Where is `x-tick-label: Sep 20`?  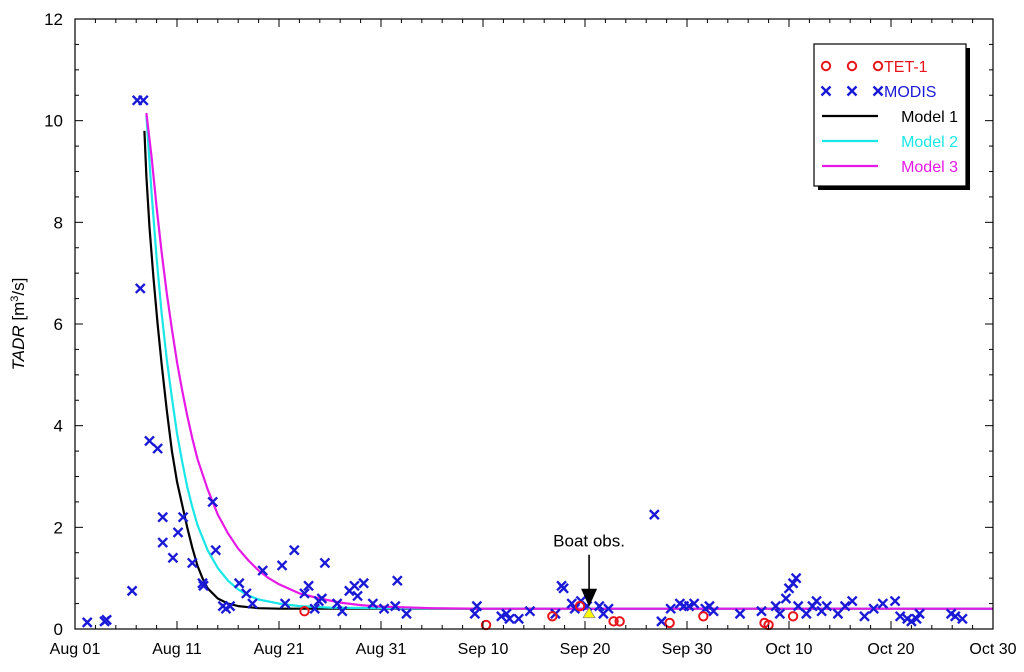 x-tick-label: Sep 20 is located at coordinates (585, 649).